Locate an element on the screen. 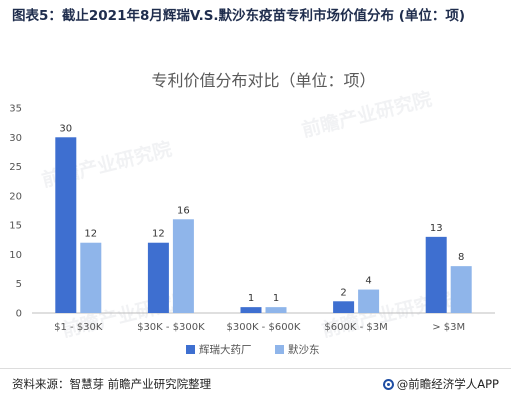  footer: 资料来源：智慧芽 前瞻产业研究院整理 @前瞻经济学人APP is located at coordinates (255, 385).